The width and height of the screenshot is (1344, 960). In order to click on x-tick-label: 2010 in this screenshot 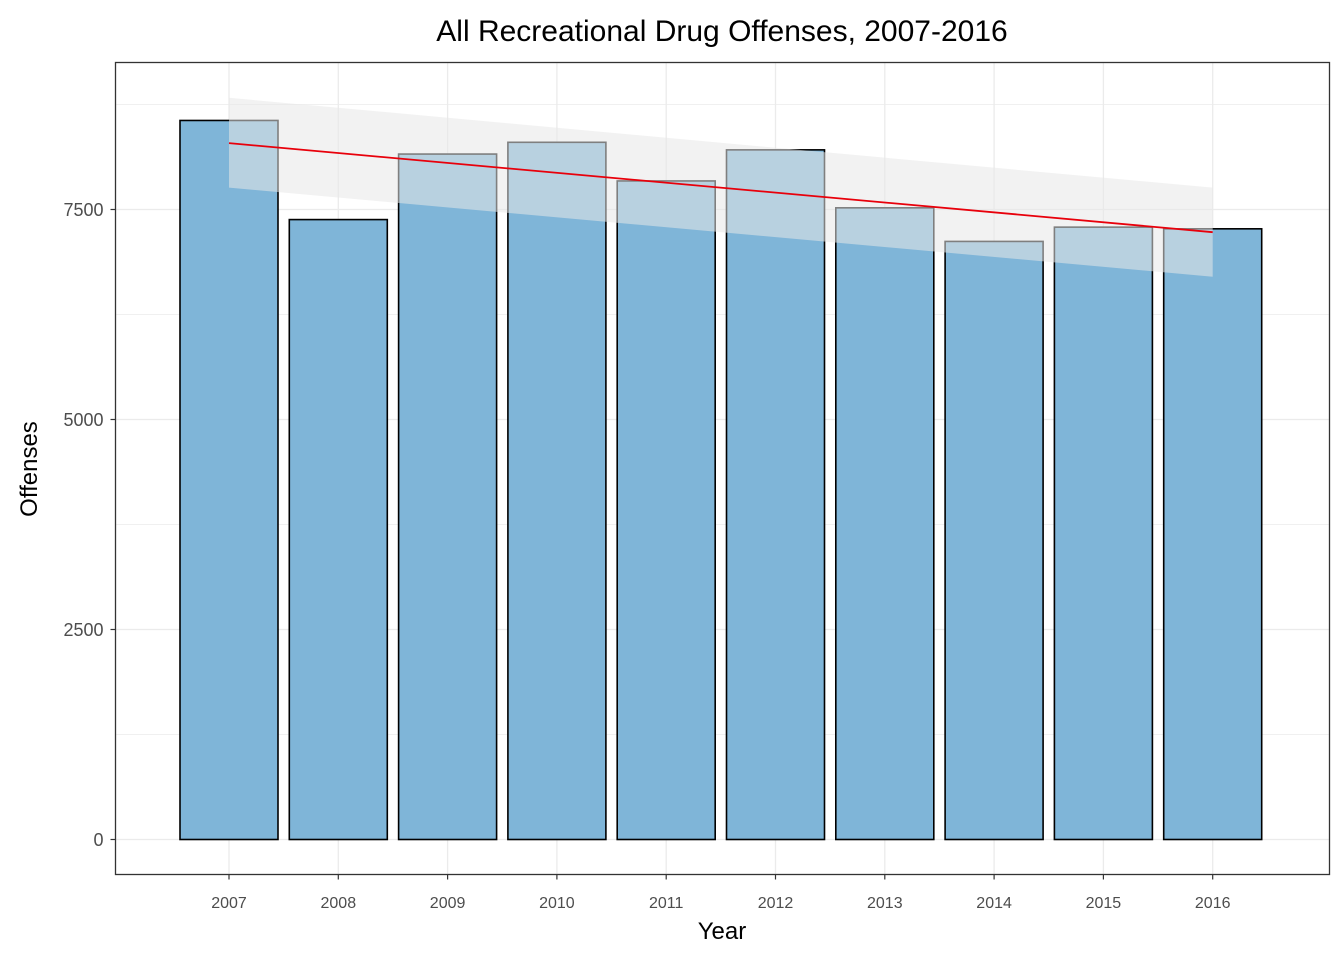, I will do `click(557, 903)`.